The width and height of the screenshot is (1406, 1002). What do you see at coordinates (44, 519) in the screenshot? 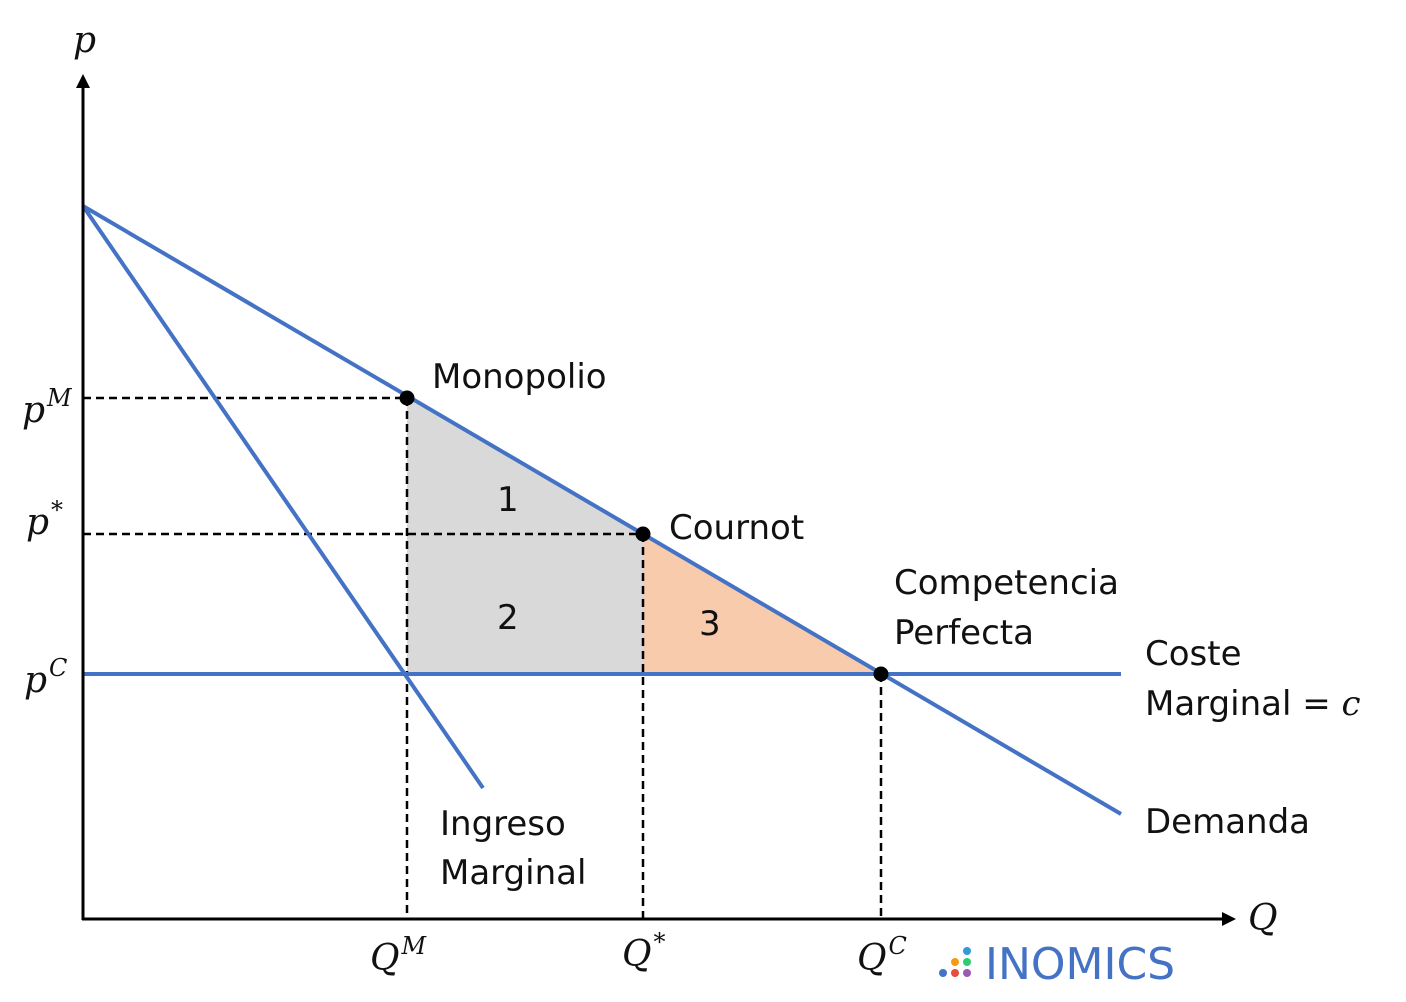
I see `price-label-pstar: p*` at bounding box center [44, 519].